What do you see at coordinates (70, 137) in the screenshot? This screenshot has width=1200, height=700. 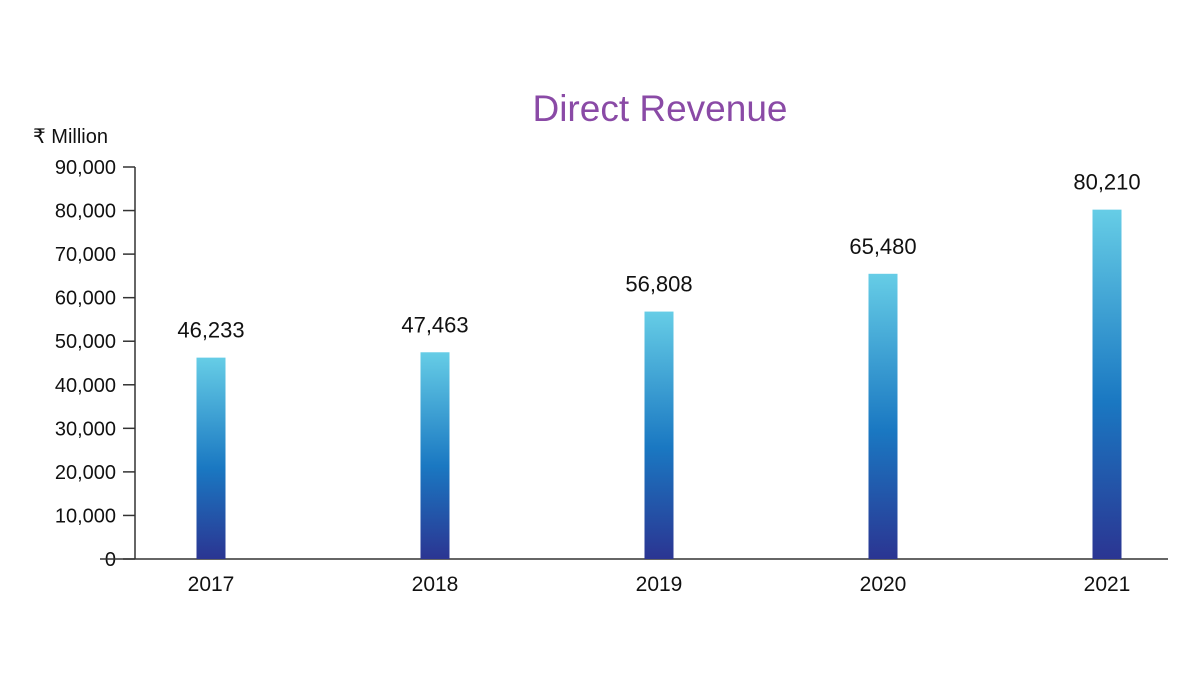 I see `y-axis-unit-label: ₹ Million` at bounding box center [70, 137].